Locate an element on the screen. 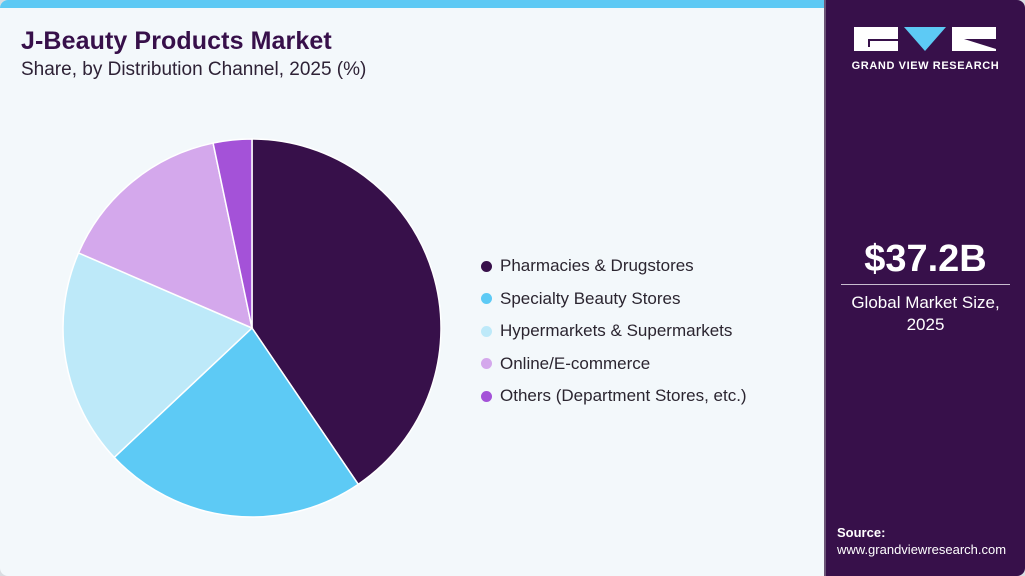  pie-slice-specialty-stores is located at coordinates (236, 422).